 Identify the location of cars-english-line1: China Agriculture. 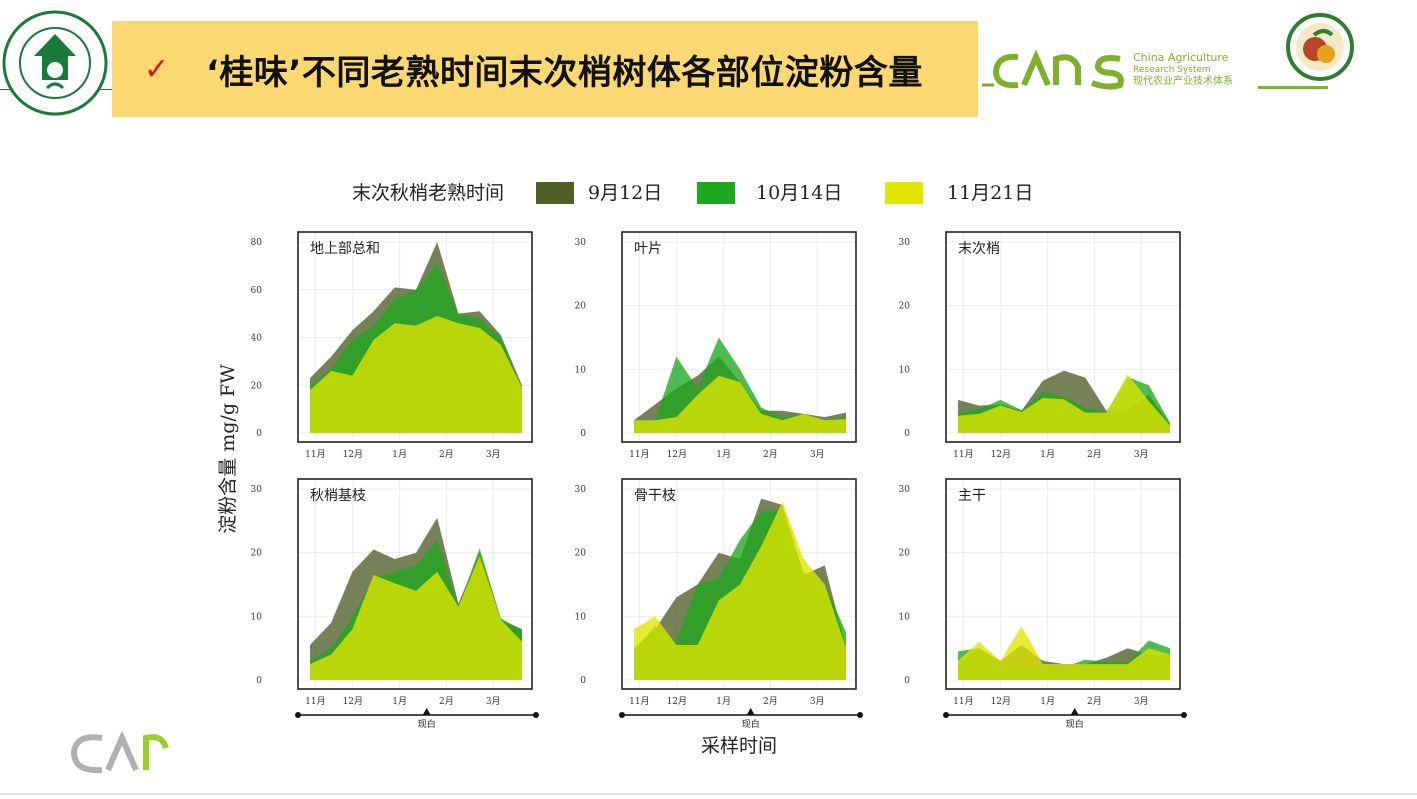
(1181, 57).